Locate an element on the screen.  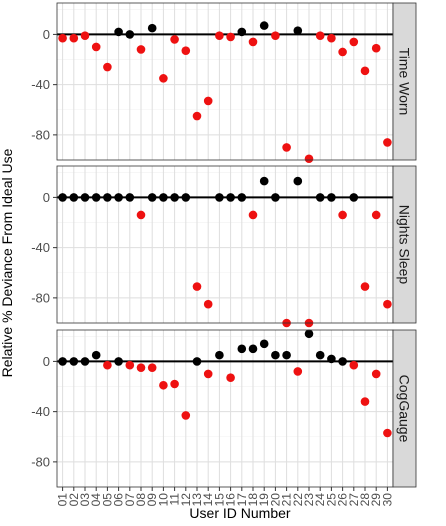
x-tick-label: 11 is located at coordinates (175, 499).